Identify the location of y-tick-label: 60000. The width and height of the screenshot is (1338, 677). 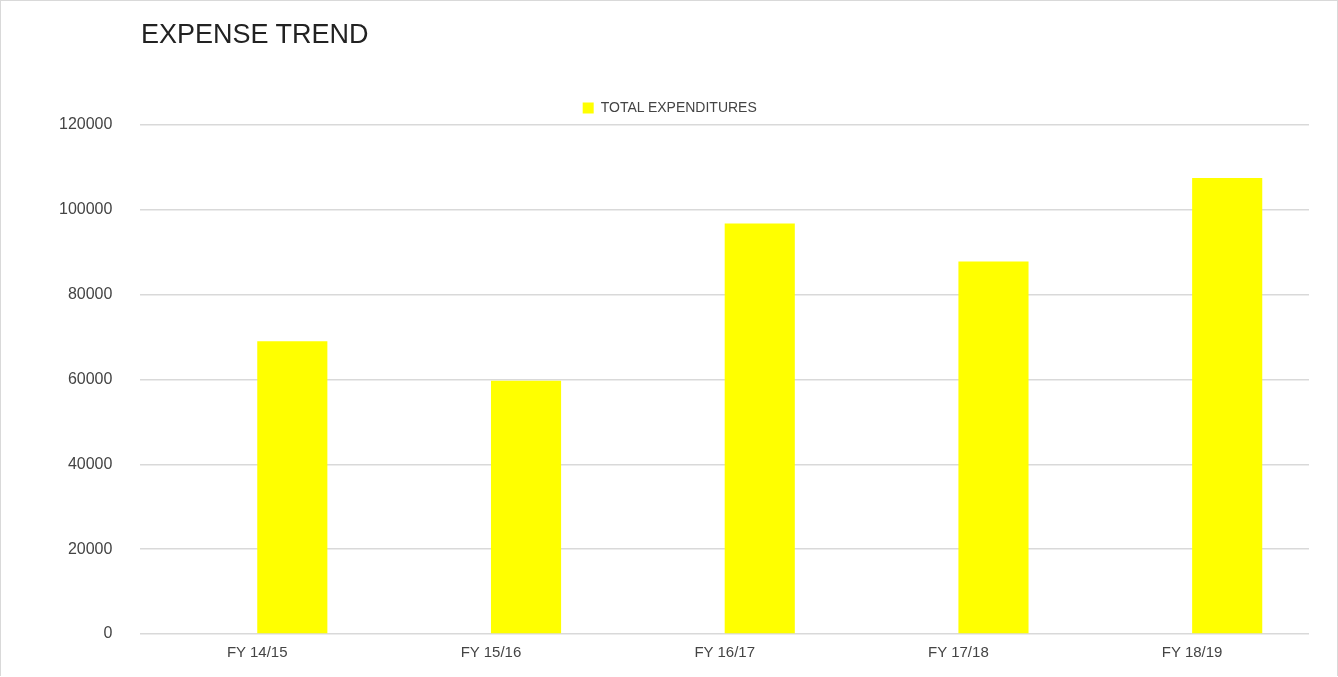
(90, 378).